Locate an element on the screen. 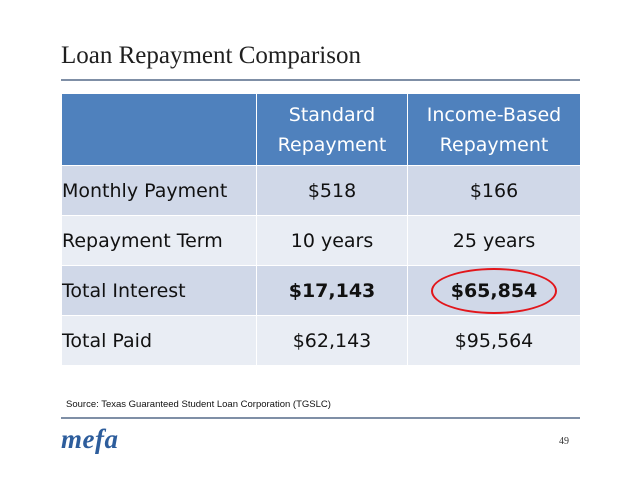 The height and width of the screenshot is (493, 638). table-row: Total Paid $62,143 $95,564 is located at coordinates (321, 340).